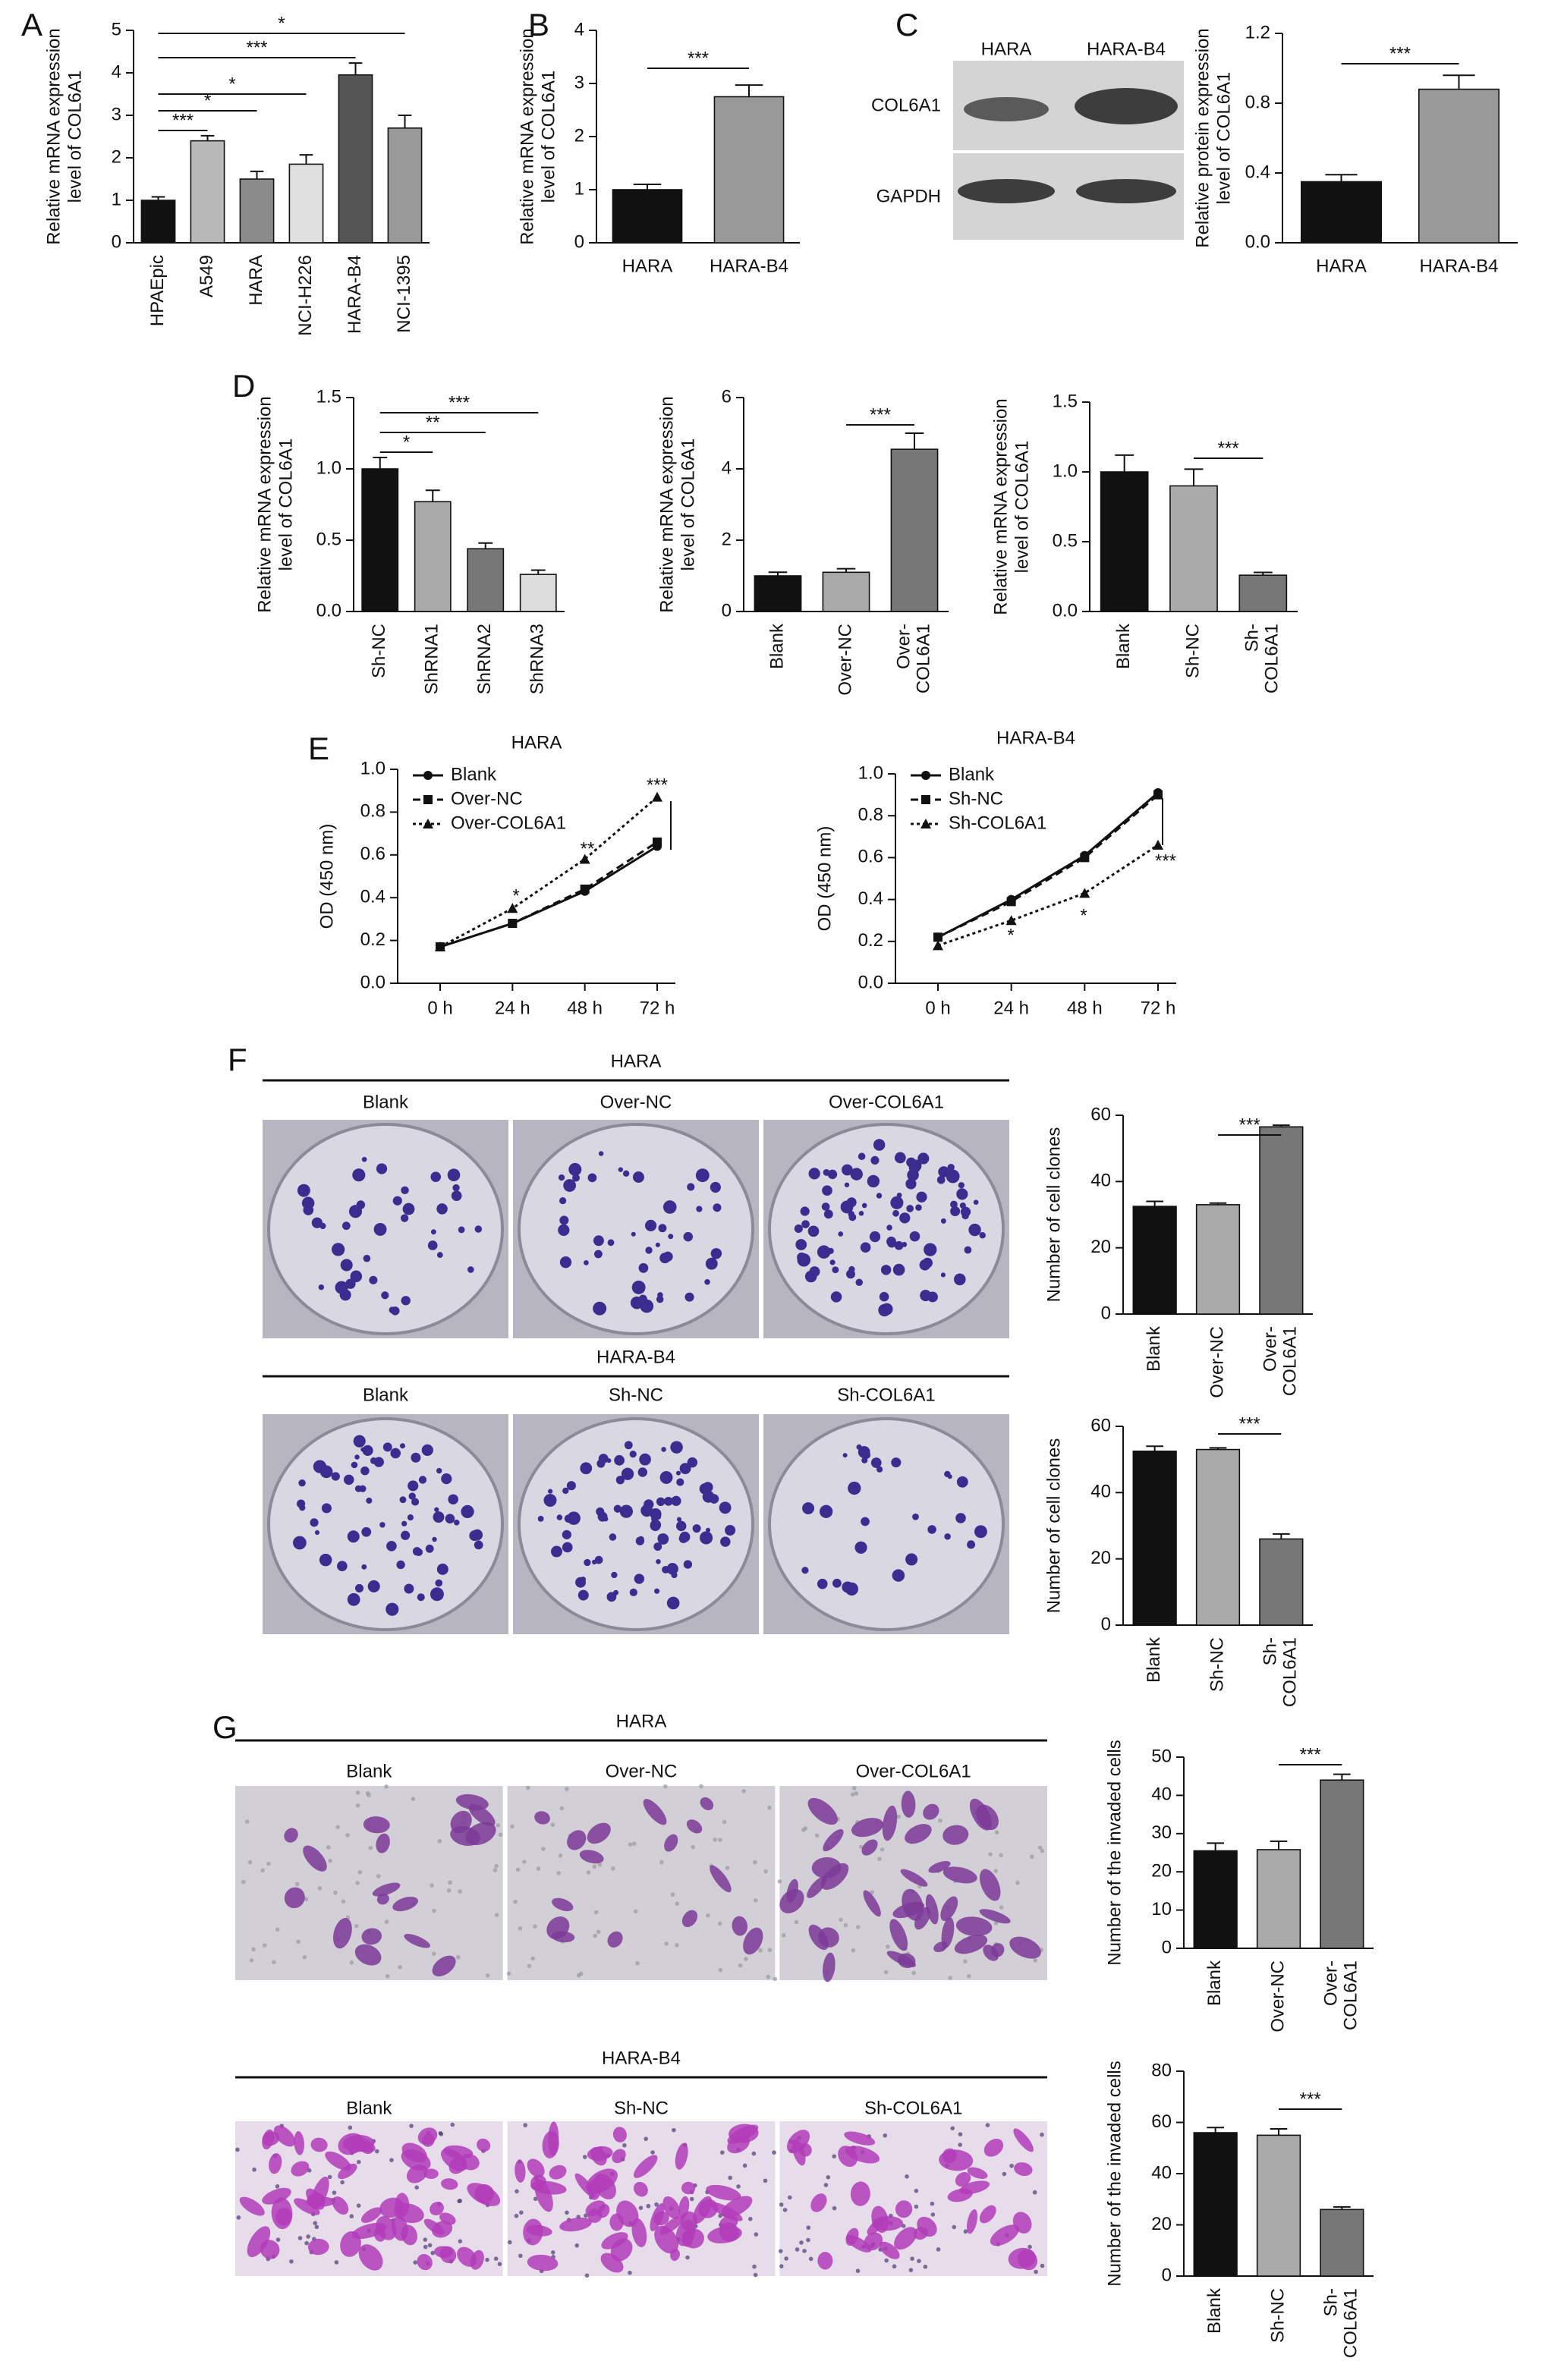 This screenshot has width=1542, height=2380. What do you see at coordinates (1277, 2315) in the screenshot?
I see `x-tick-label: Sh-NC` at bounding box center [1277, 2315].